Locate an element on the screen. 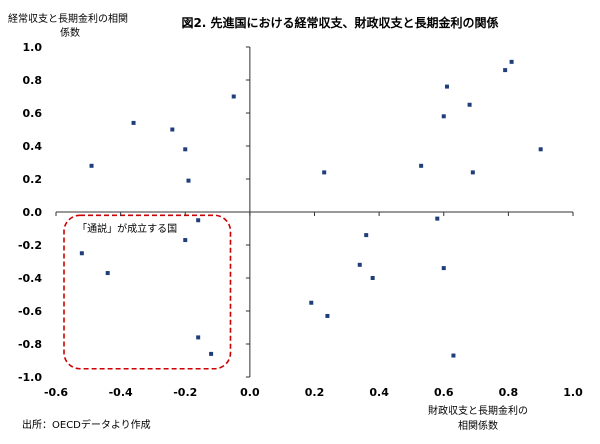  x-tick-label: -0.2 is located at coordinates (185, 392).